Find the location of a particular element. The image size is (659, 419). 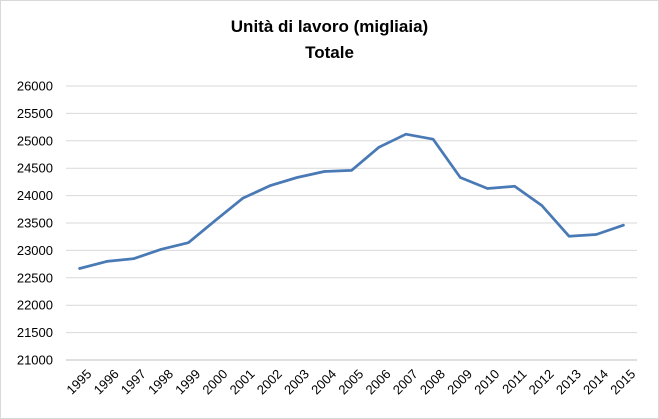

y-tick-label: 25000 is located at coordinates (35, 140).